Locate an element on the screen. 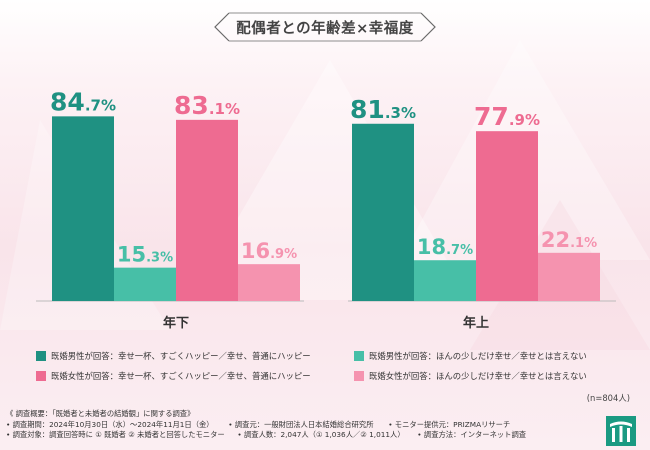 This screenshot has height=450, width=650. chart-title-box: 配偶者との年齢差×幸福度 is located at coordinates (325, 27).